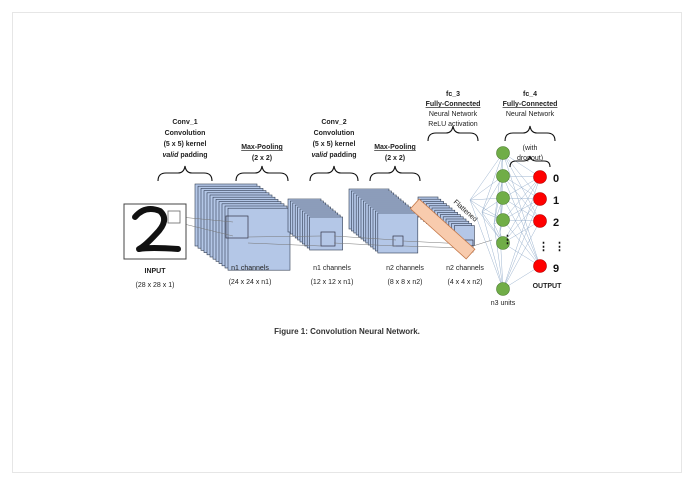 The image size is (694, 485). Describe the element at coordinates (453, 104) in the screenshot. I see `fc3-type: Fully-Connected` at that location.